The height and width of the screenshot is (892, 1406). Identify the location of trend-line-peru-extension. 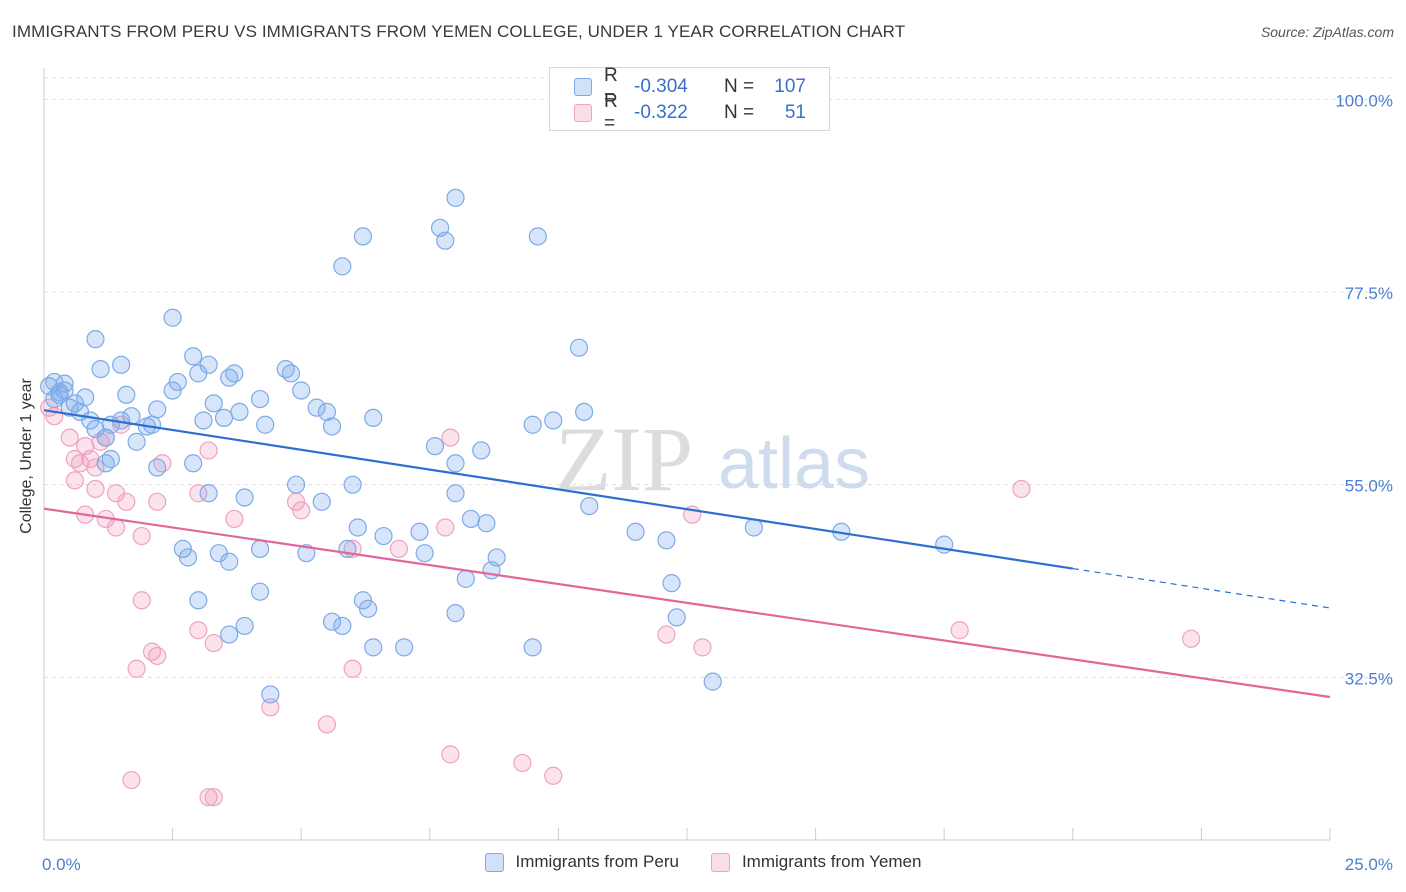
(1201, 588).